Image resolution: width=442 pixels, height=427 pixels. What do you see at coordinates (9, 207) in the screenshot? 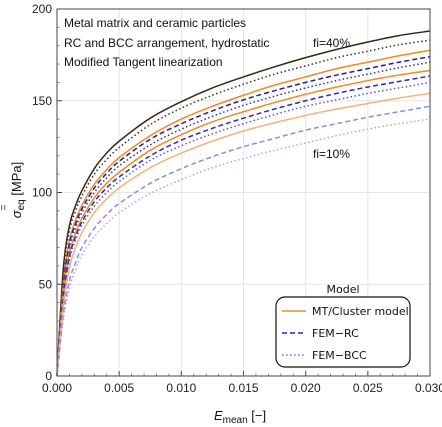
I see `y-axis-overbar: ‾` at bounding box center [9, 207].